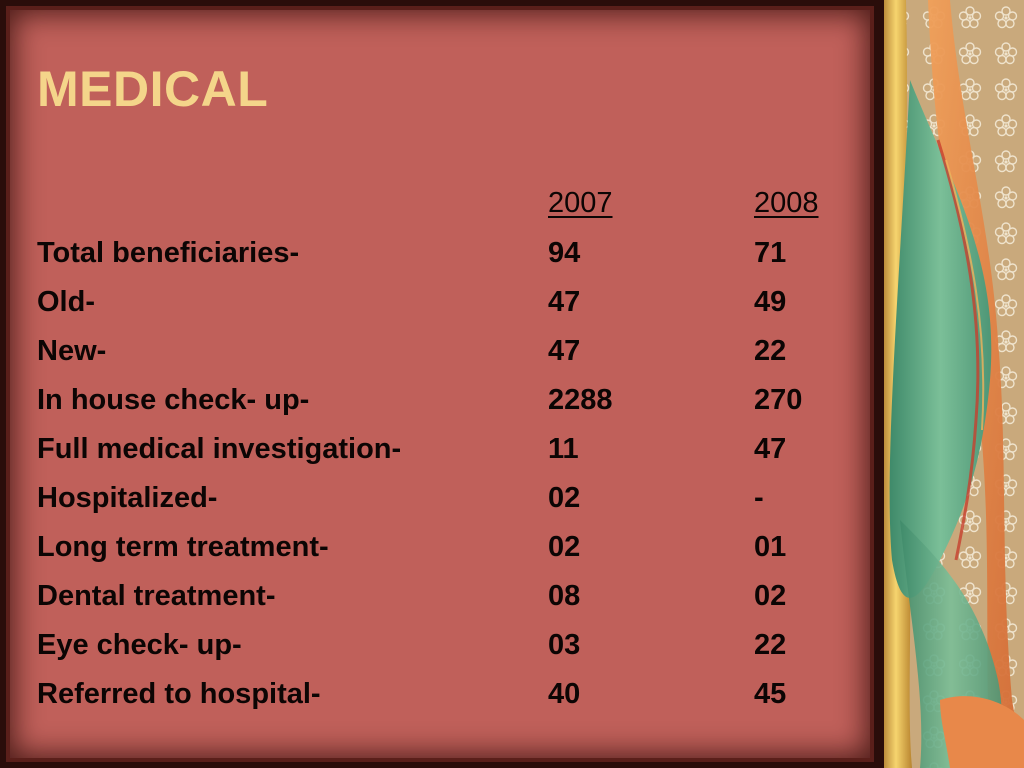  Describe the element at coordinates (564, 645) in the screenshot. I see `value-2007: 03` at that location.